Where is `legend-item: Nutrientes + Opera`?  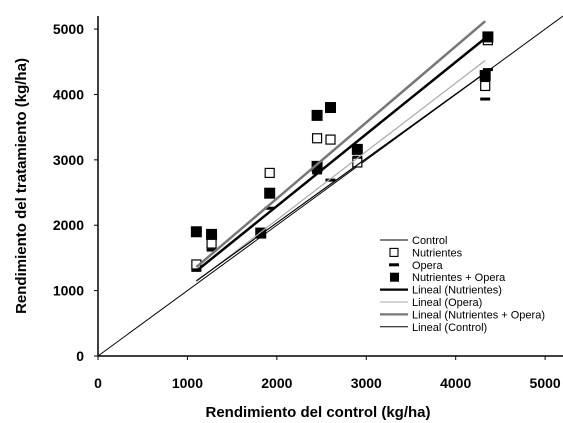 legend-item: Nutrientes + Opera is located at coordinates (448, 278).